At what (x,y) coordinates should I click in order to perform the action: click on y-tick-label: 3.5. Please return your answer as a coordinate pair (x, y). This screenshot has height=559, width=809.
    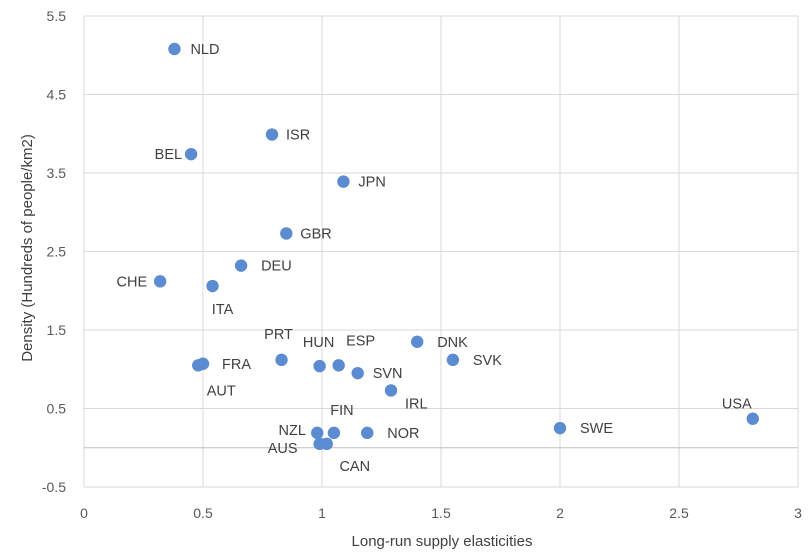
    Looking at the image, I should click on (57, 173).